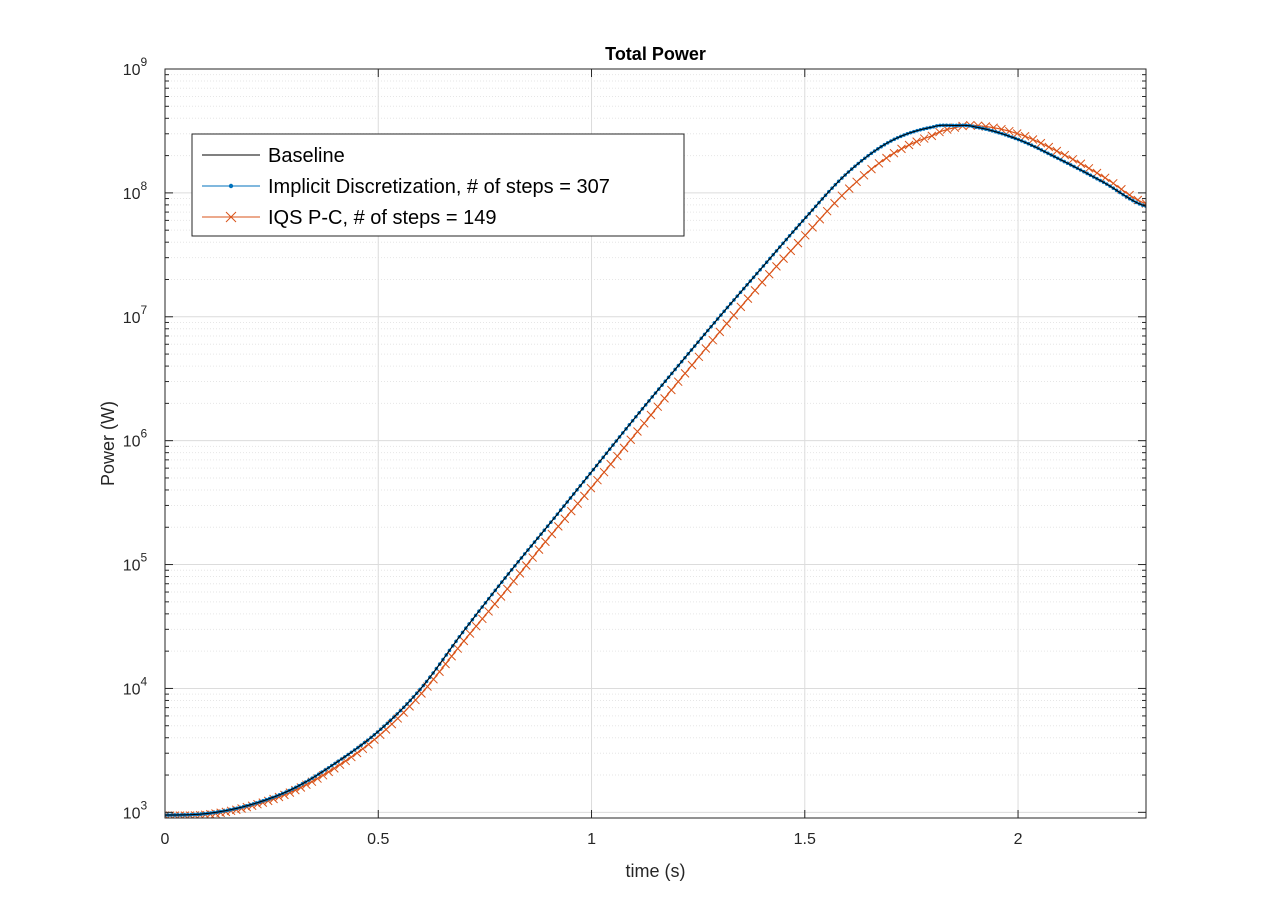  Describe the element at coordinates (108, 443) in the screenshot. I see `y-axis-label: Power (W)` at that location.